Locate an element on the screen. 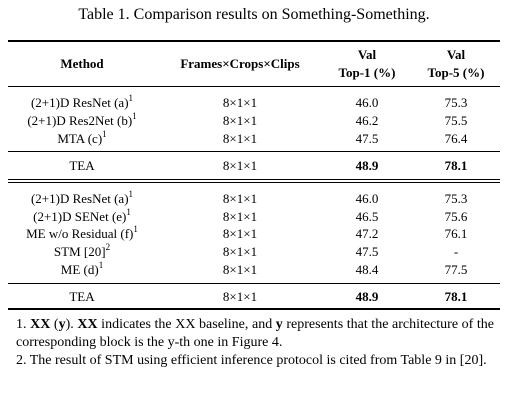 The image size is (508, 400). table-cell-method: MTA (c)1 is located at coordinates (82, 138).